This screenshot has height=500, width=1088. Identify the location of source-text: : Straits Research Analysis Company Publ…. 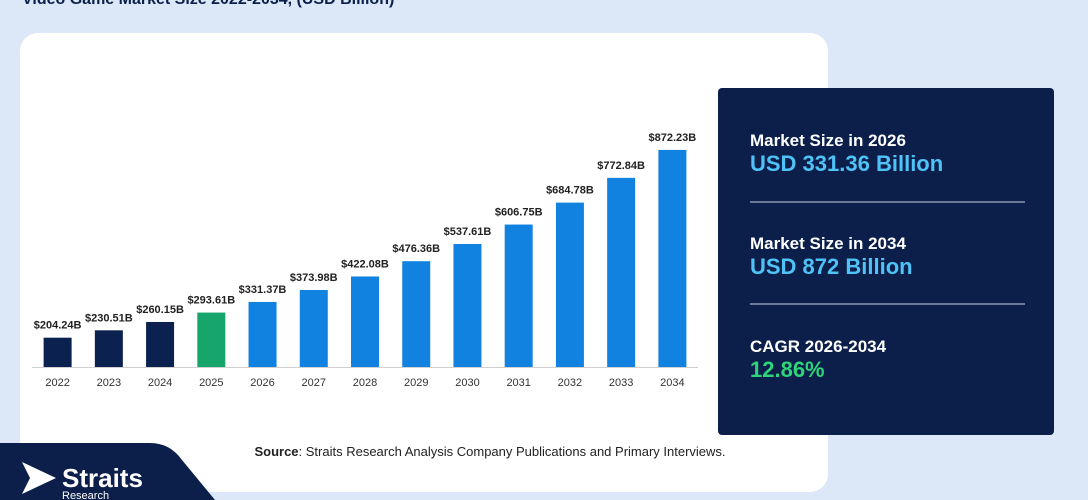
(512, 451).